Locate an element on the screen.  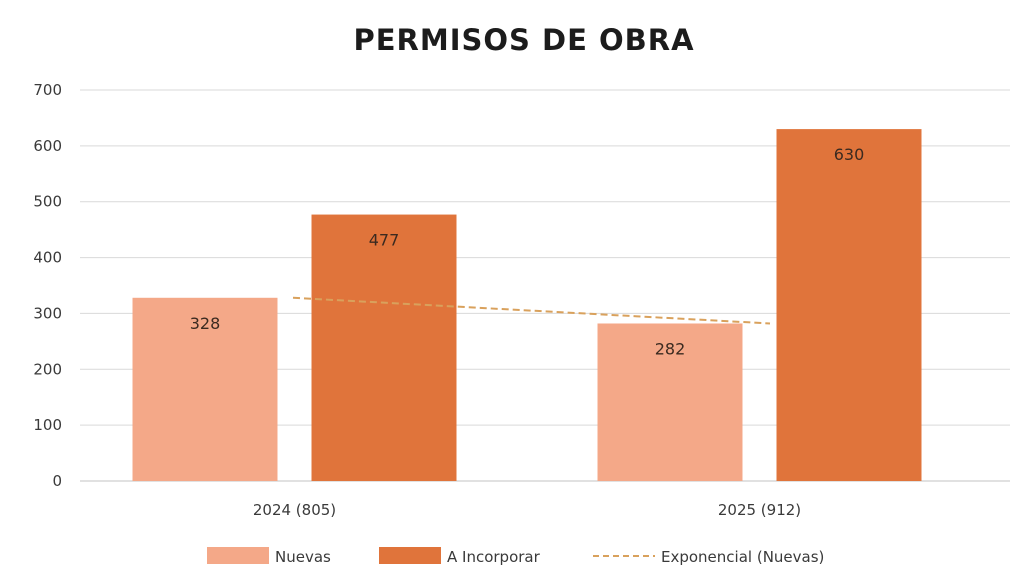
y-tick-label: 600 is located at coordinates (47, 146).